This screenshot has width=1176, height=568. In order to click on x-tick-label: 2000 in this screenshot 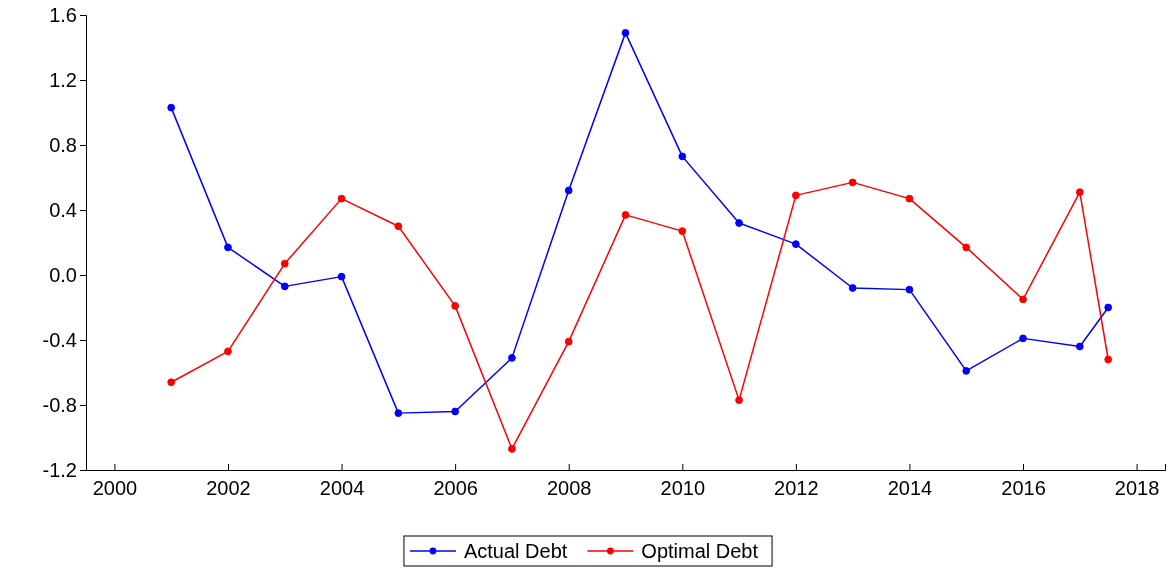, I will do `click(115, 488)`.